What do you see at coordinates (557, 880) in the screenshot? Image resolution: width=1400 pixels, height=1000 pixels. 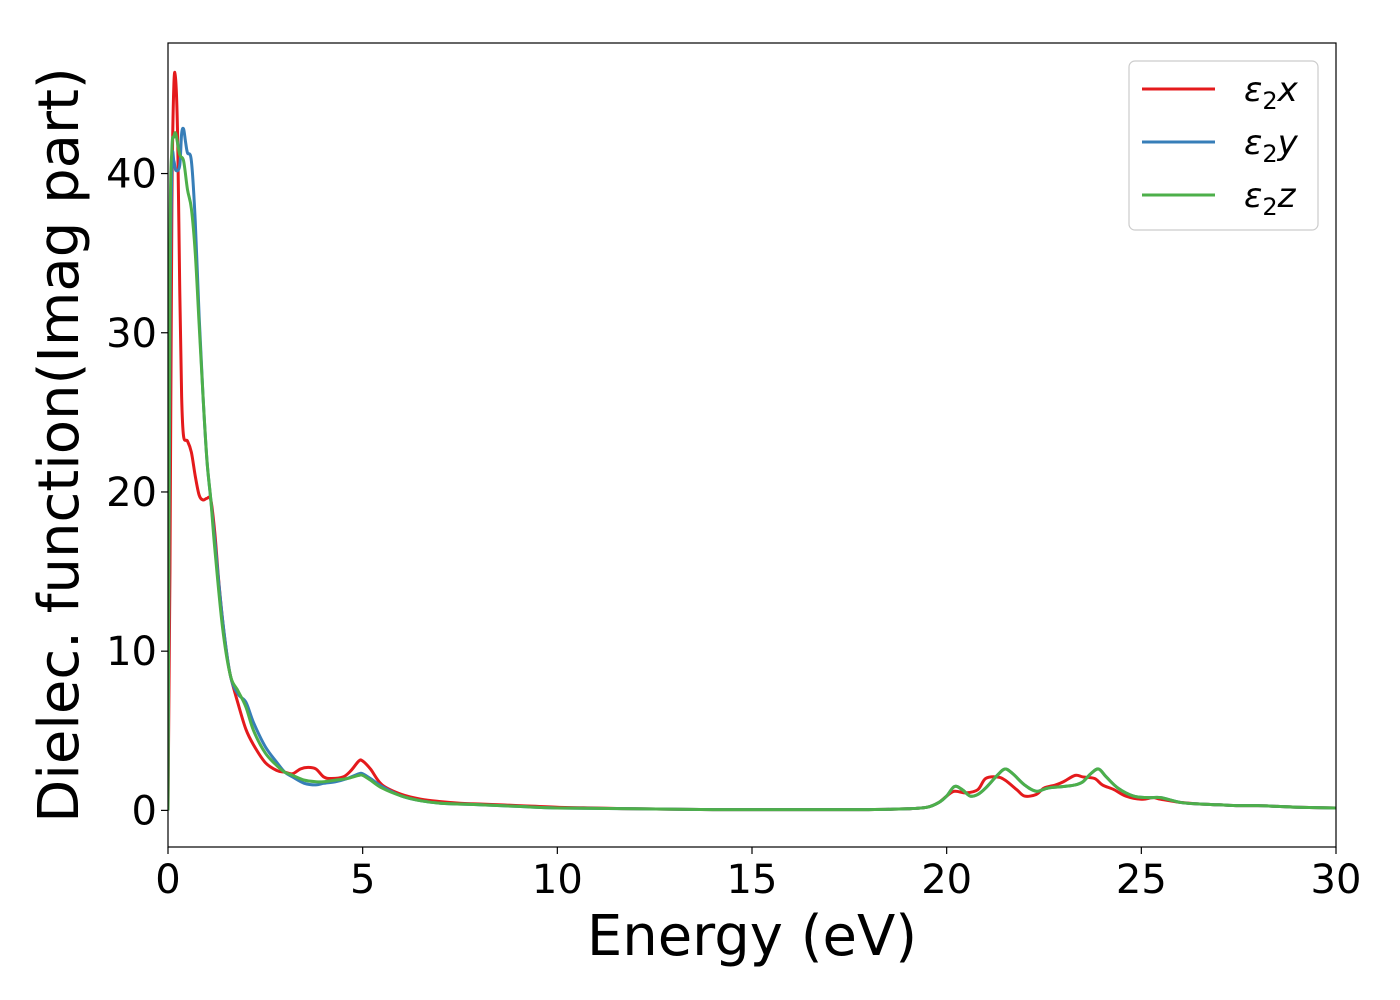 I see `x-tick-label: 10` at bounding box center [557, 880].